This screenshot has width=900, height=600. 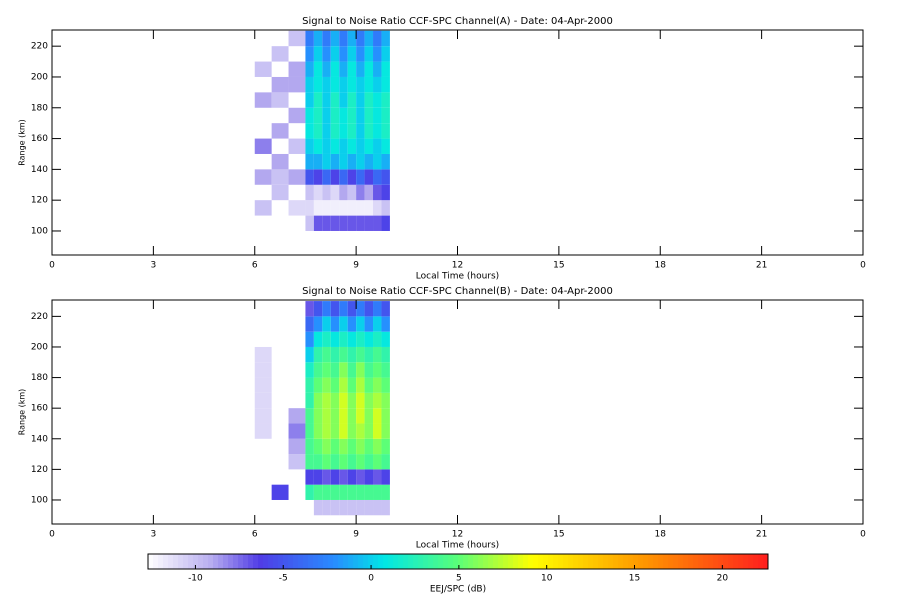 I want to click on y-tick-label: 180, so click(x=39, y=378).